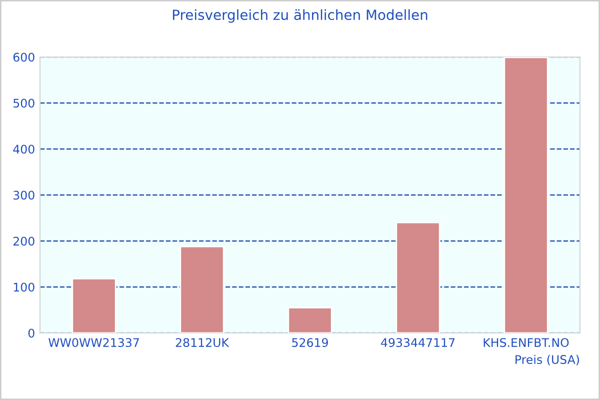  I want to click on y-tick-label: 0, so click(31, 333).